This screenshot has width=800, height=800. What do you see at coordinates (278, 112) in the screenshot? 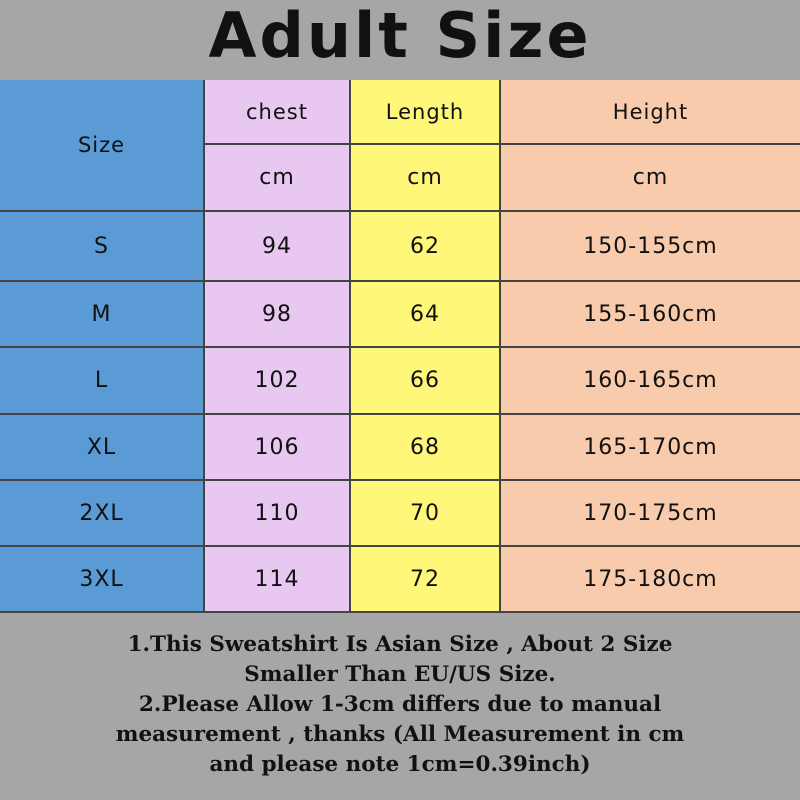
I see `header-chest: chest` at bounding box center [278, 112].